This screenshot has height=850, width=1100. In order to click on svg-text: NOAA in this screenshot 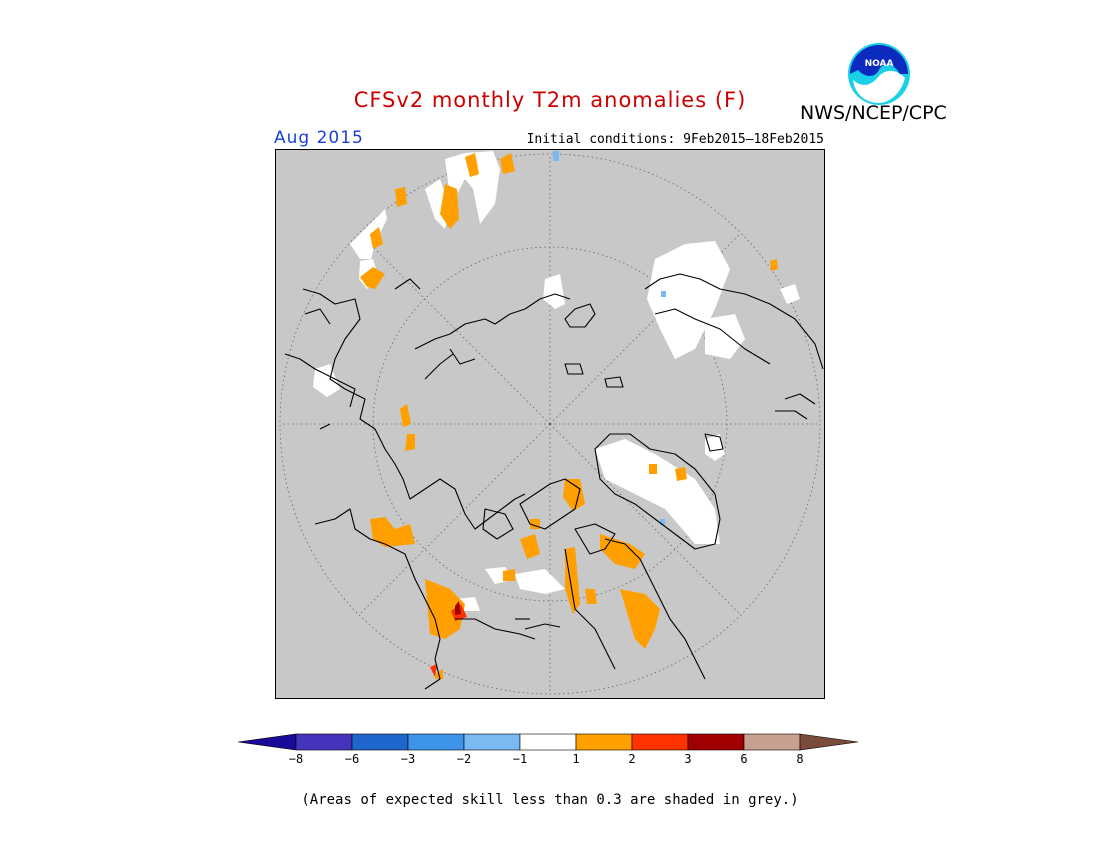, I will do `click(879, 64)`.